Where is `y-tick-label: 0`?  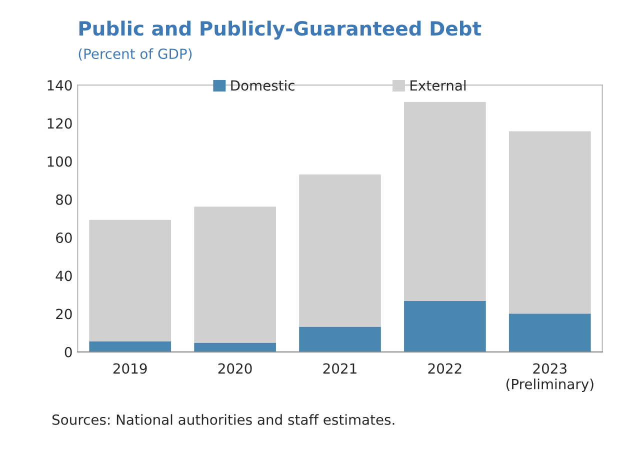 y-tick-label: 0 is located at coordinates (68, 352).